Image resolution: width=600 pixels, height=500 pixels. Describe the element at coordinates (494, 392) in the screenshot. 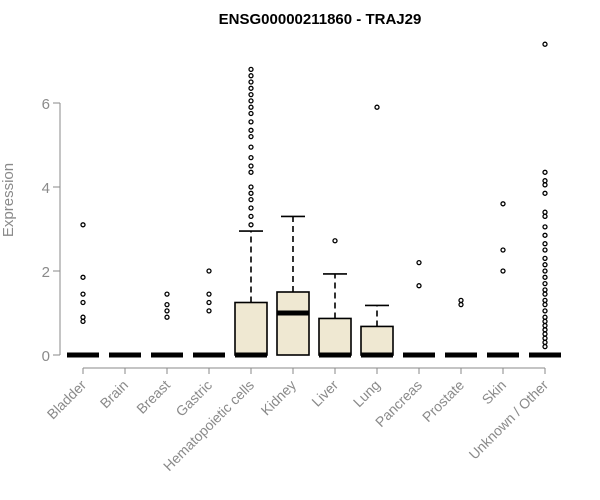

I see `x-tick-label: Skin` at that location.